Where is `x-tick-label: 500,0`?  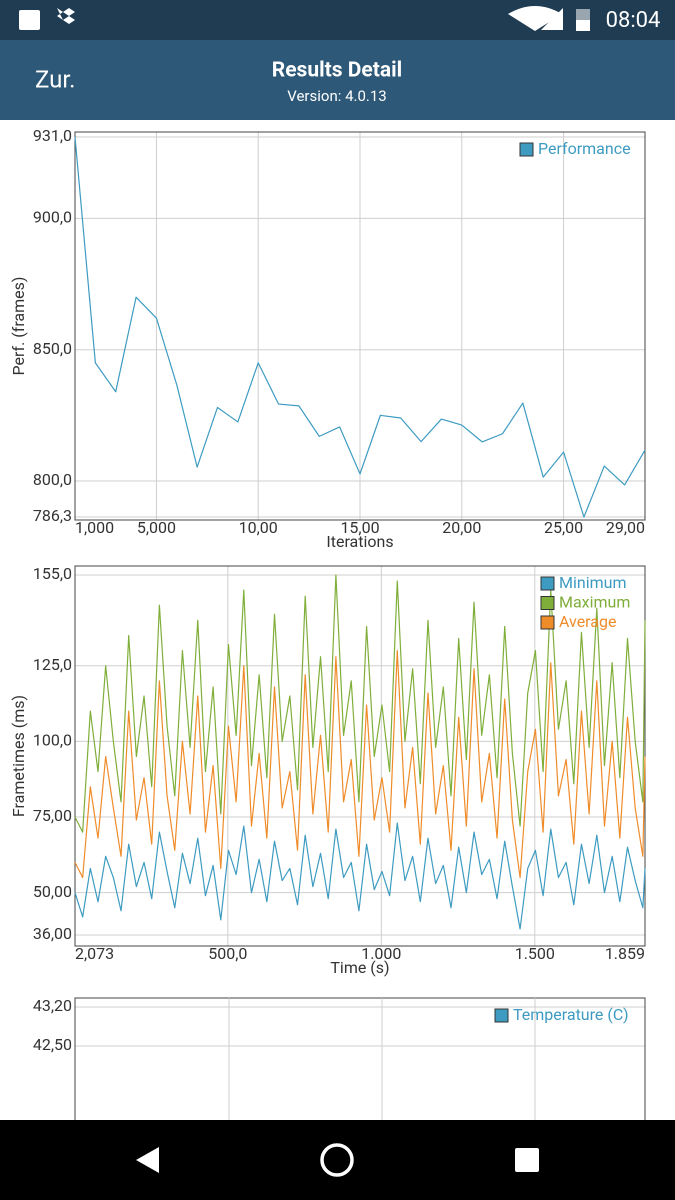 x-tick-label: 500,0 is located at coordinates (227, 953).